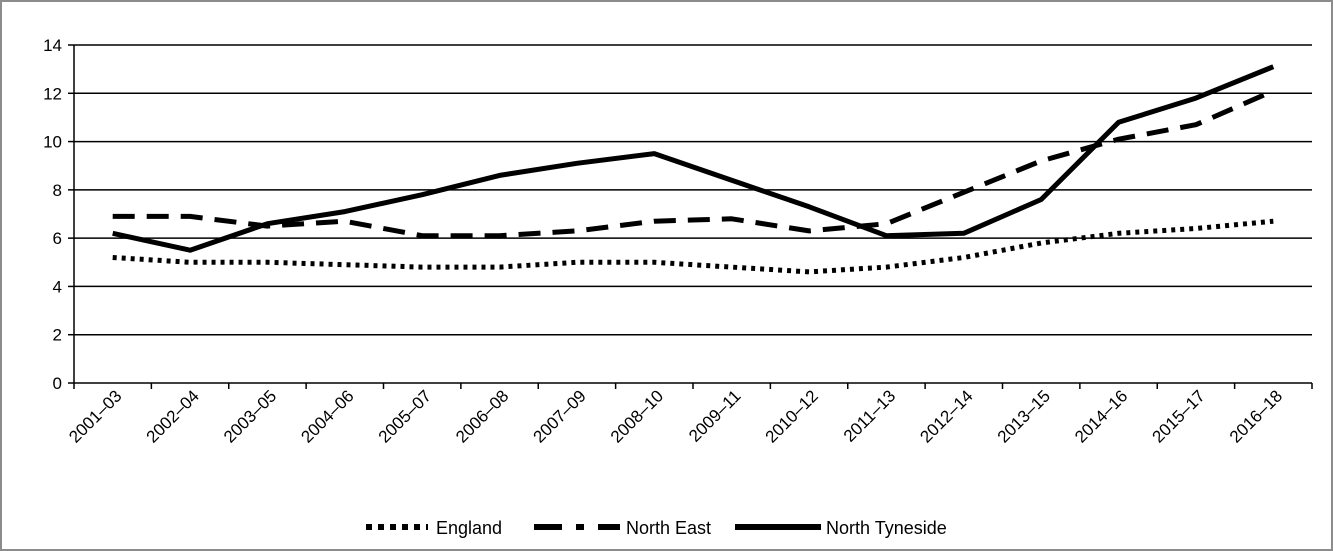 The width and height of the screenshot is (1333, 551). Describe the element at coordinates (886, 528) in the screenshot. I see `legend-label-north-tyneside: North Tyneside` at that location.